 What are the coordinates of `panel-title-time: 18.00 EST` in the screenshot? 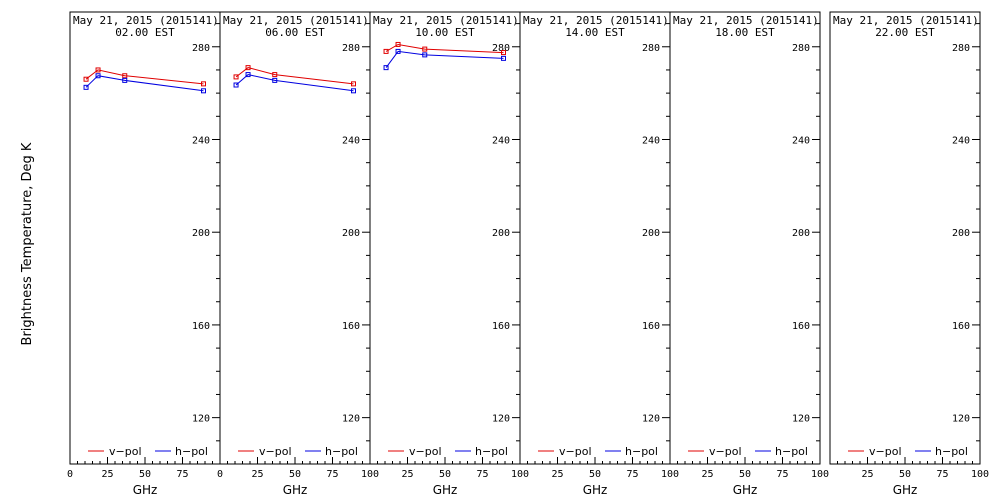 It's located at (745, 32).